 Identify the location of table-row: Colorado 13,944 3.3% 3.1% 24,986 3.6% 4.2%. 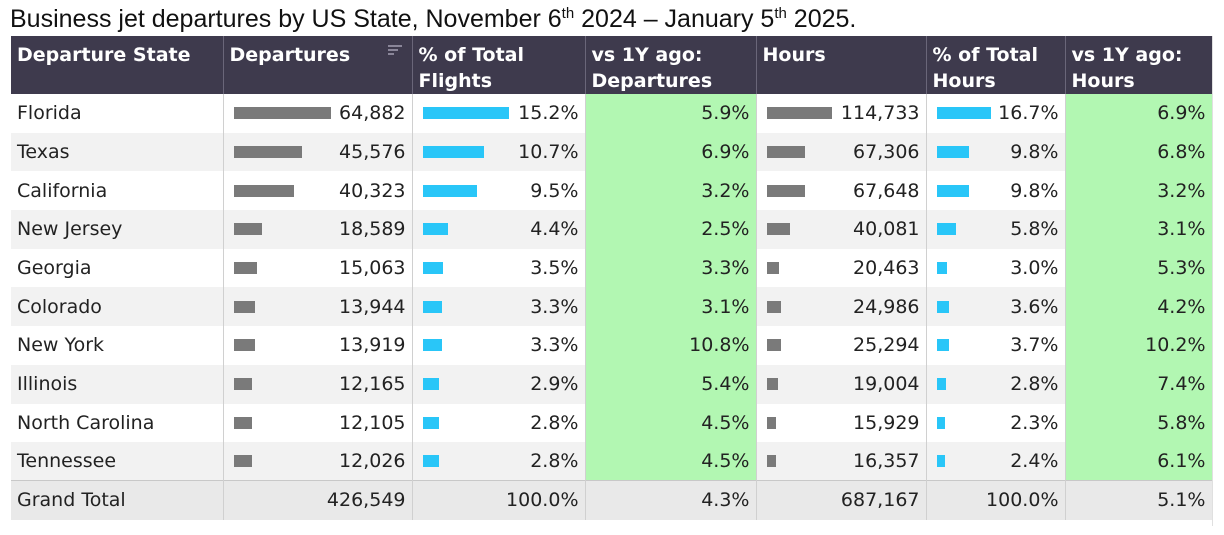
(612, 307).